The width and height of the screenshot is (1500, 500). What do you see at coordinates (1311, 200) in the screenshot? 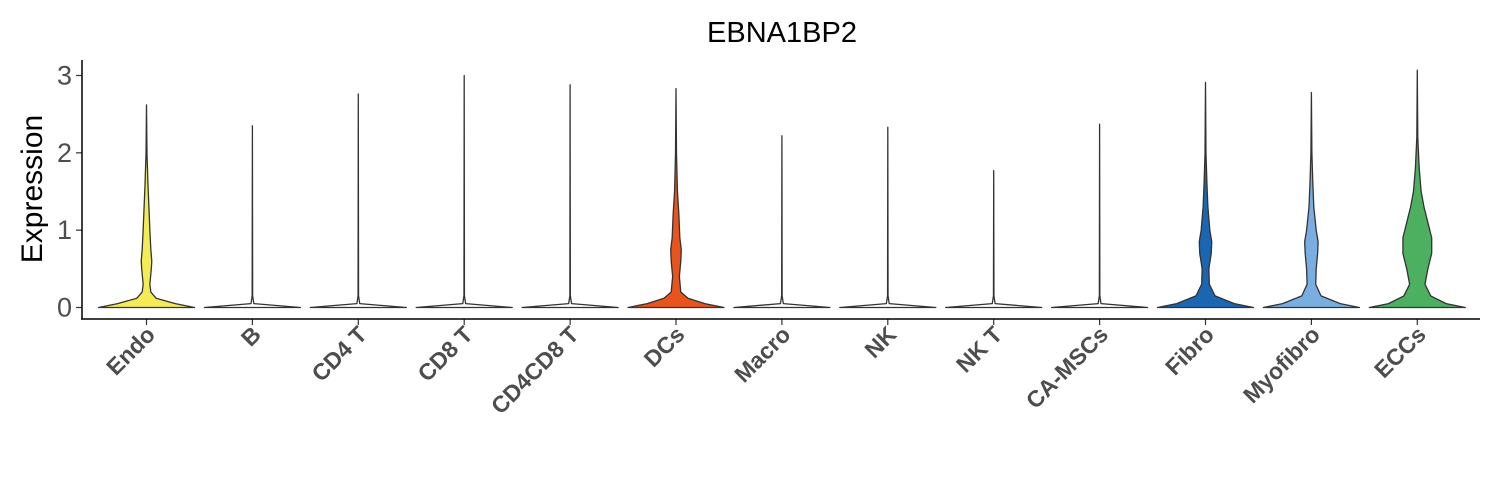
I see `violin-myofibro` at bounding box center [1311, 200].